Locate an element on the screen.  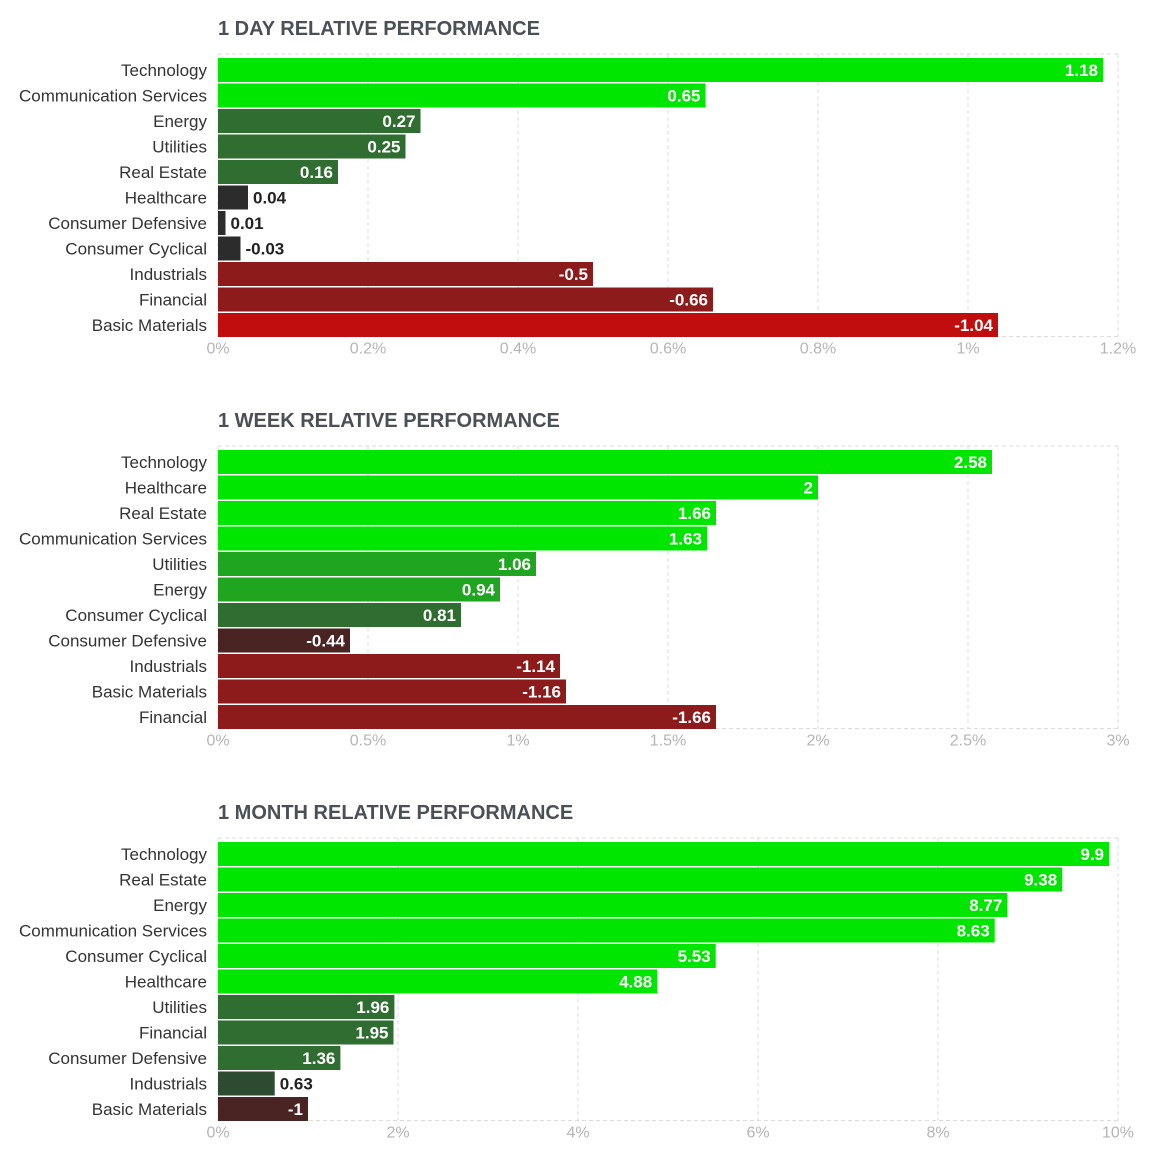
chart-title: 1 MONTH RELATIVE PERFORMANCE is located at coordinates (396, 813).